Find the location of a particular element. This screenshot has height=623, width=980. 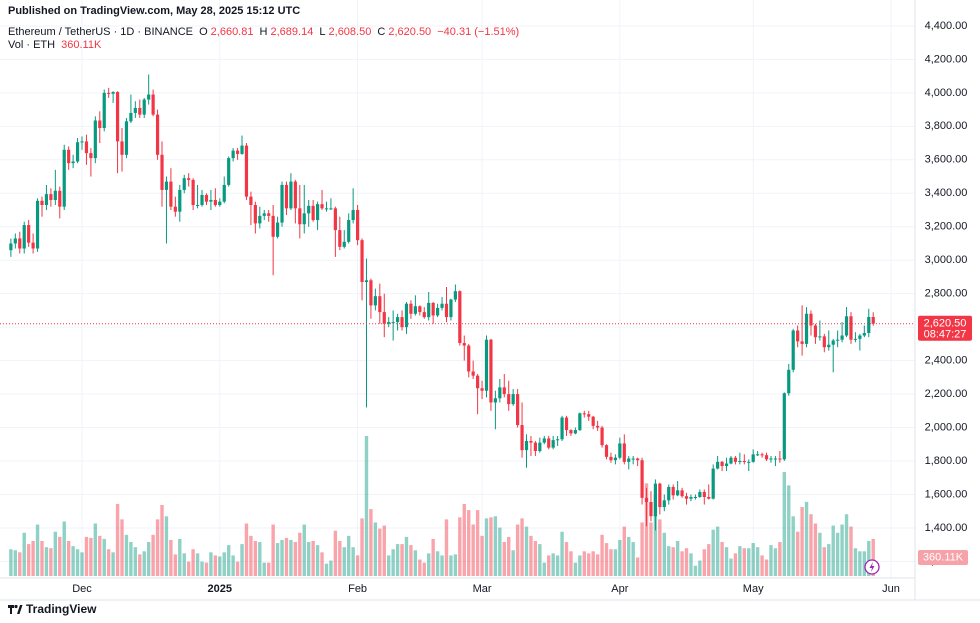

y-tick-label: 4,400.00 is located at coordinates (946, 26).